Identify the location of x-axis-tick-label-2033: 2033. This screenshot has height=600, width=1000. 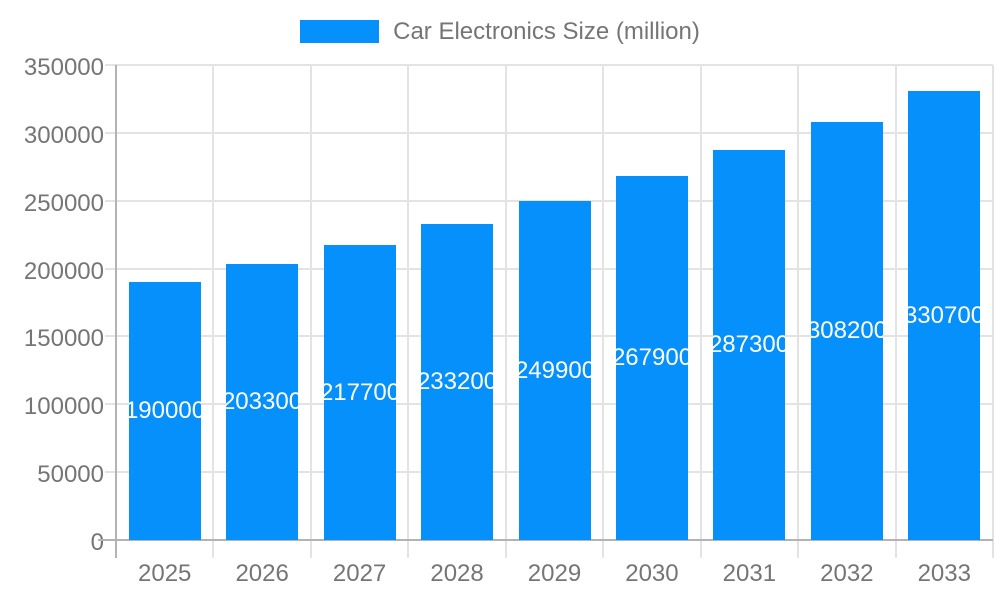
(944, 573).